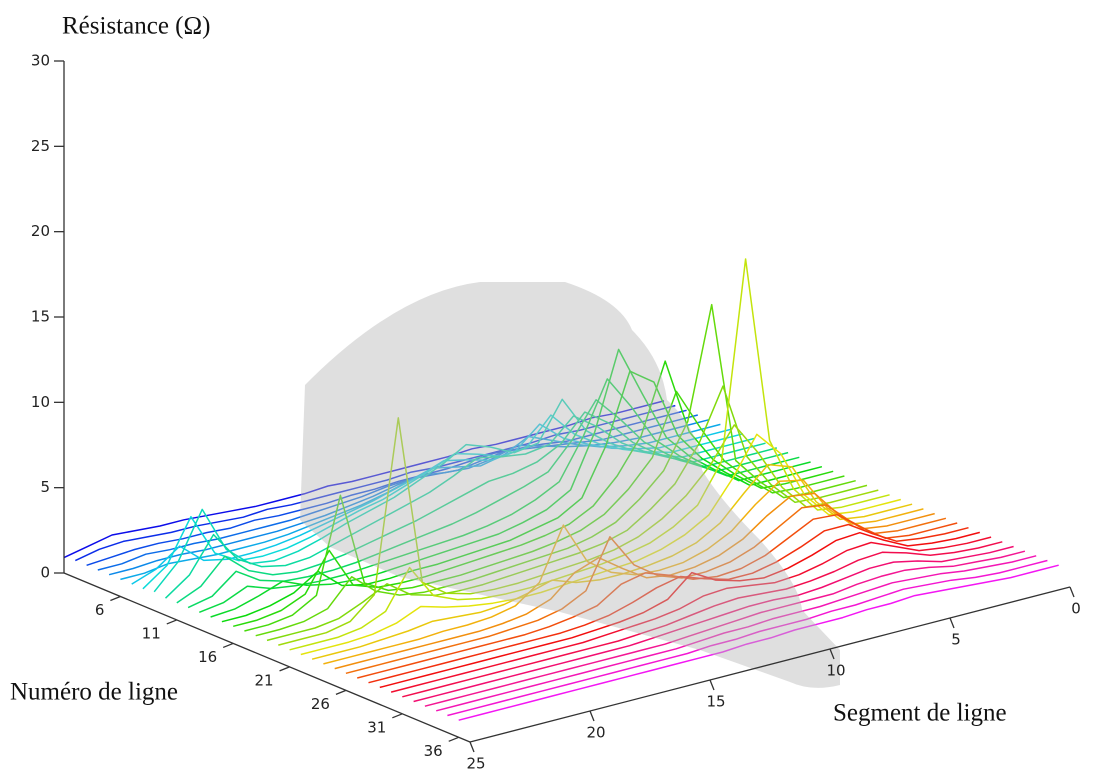  I want to click on z-tick-label: 30, so click(40, 61).